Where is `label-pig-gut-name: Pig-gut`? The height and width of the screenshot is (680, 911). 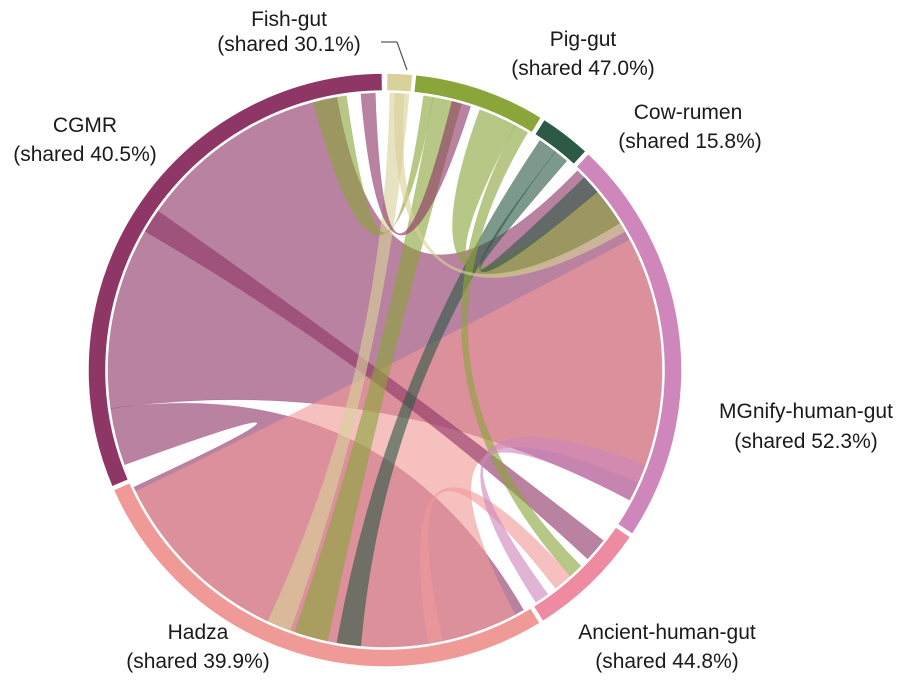
label-pig-gut-name: Pig-gut is located at coordinates (583, 39).